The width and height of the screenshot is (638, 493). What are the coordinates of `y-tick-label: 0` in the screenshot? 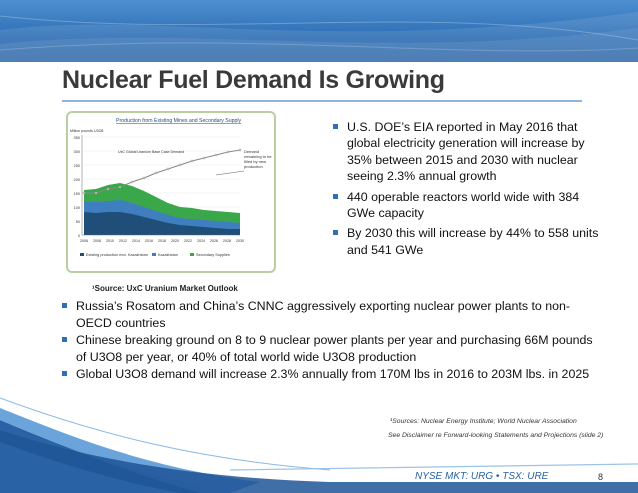 It's located at (79, 236).